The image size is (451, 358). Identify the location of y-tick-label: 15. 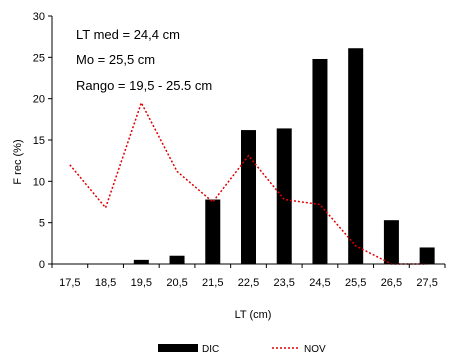
(39, 141).